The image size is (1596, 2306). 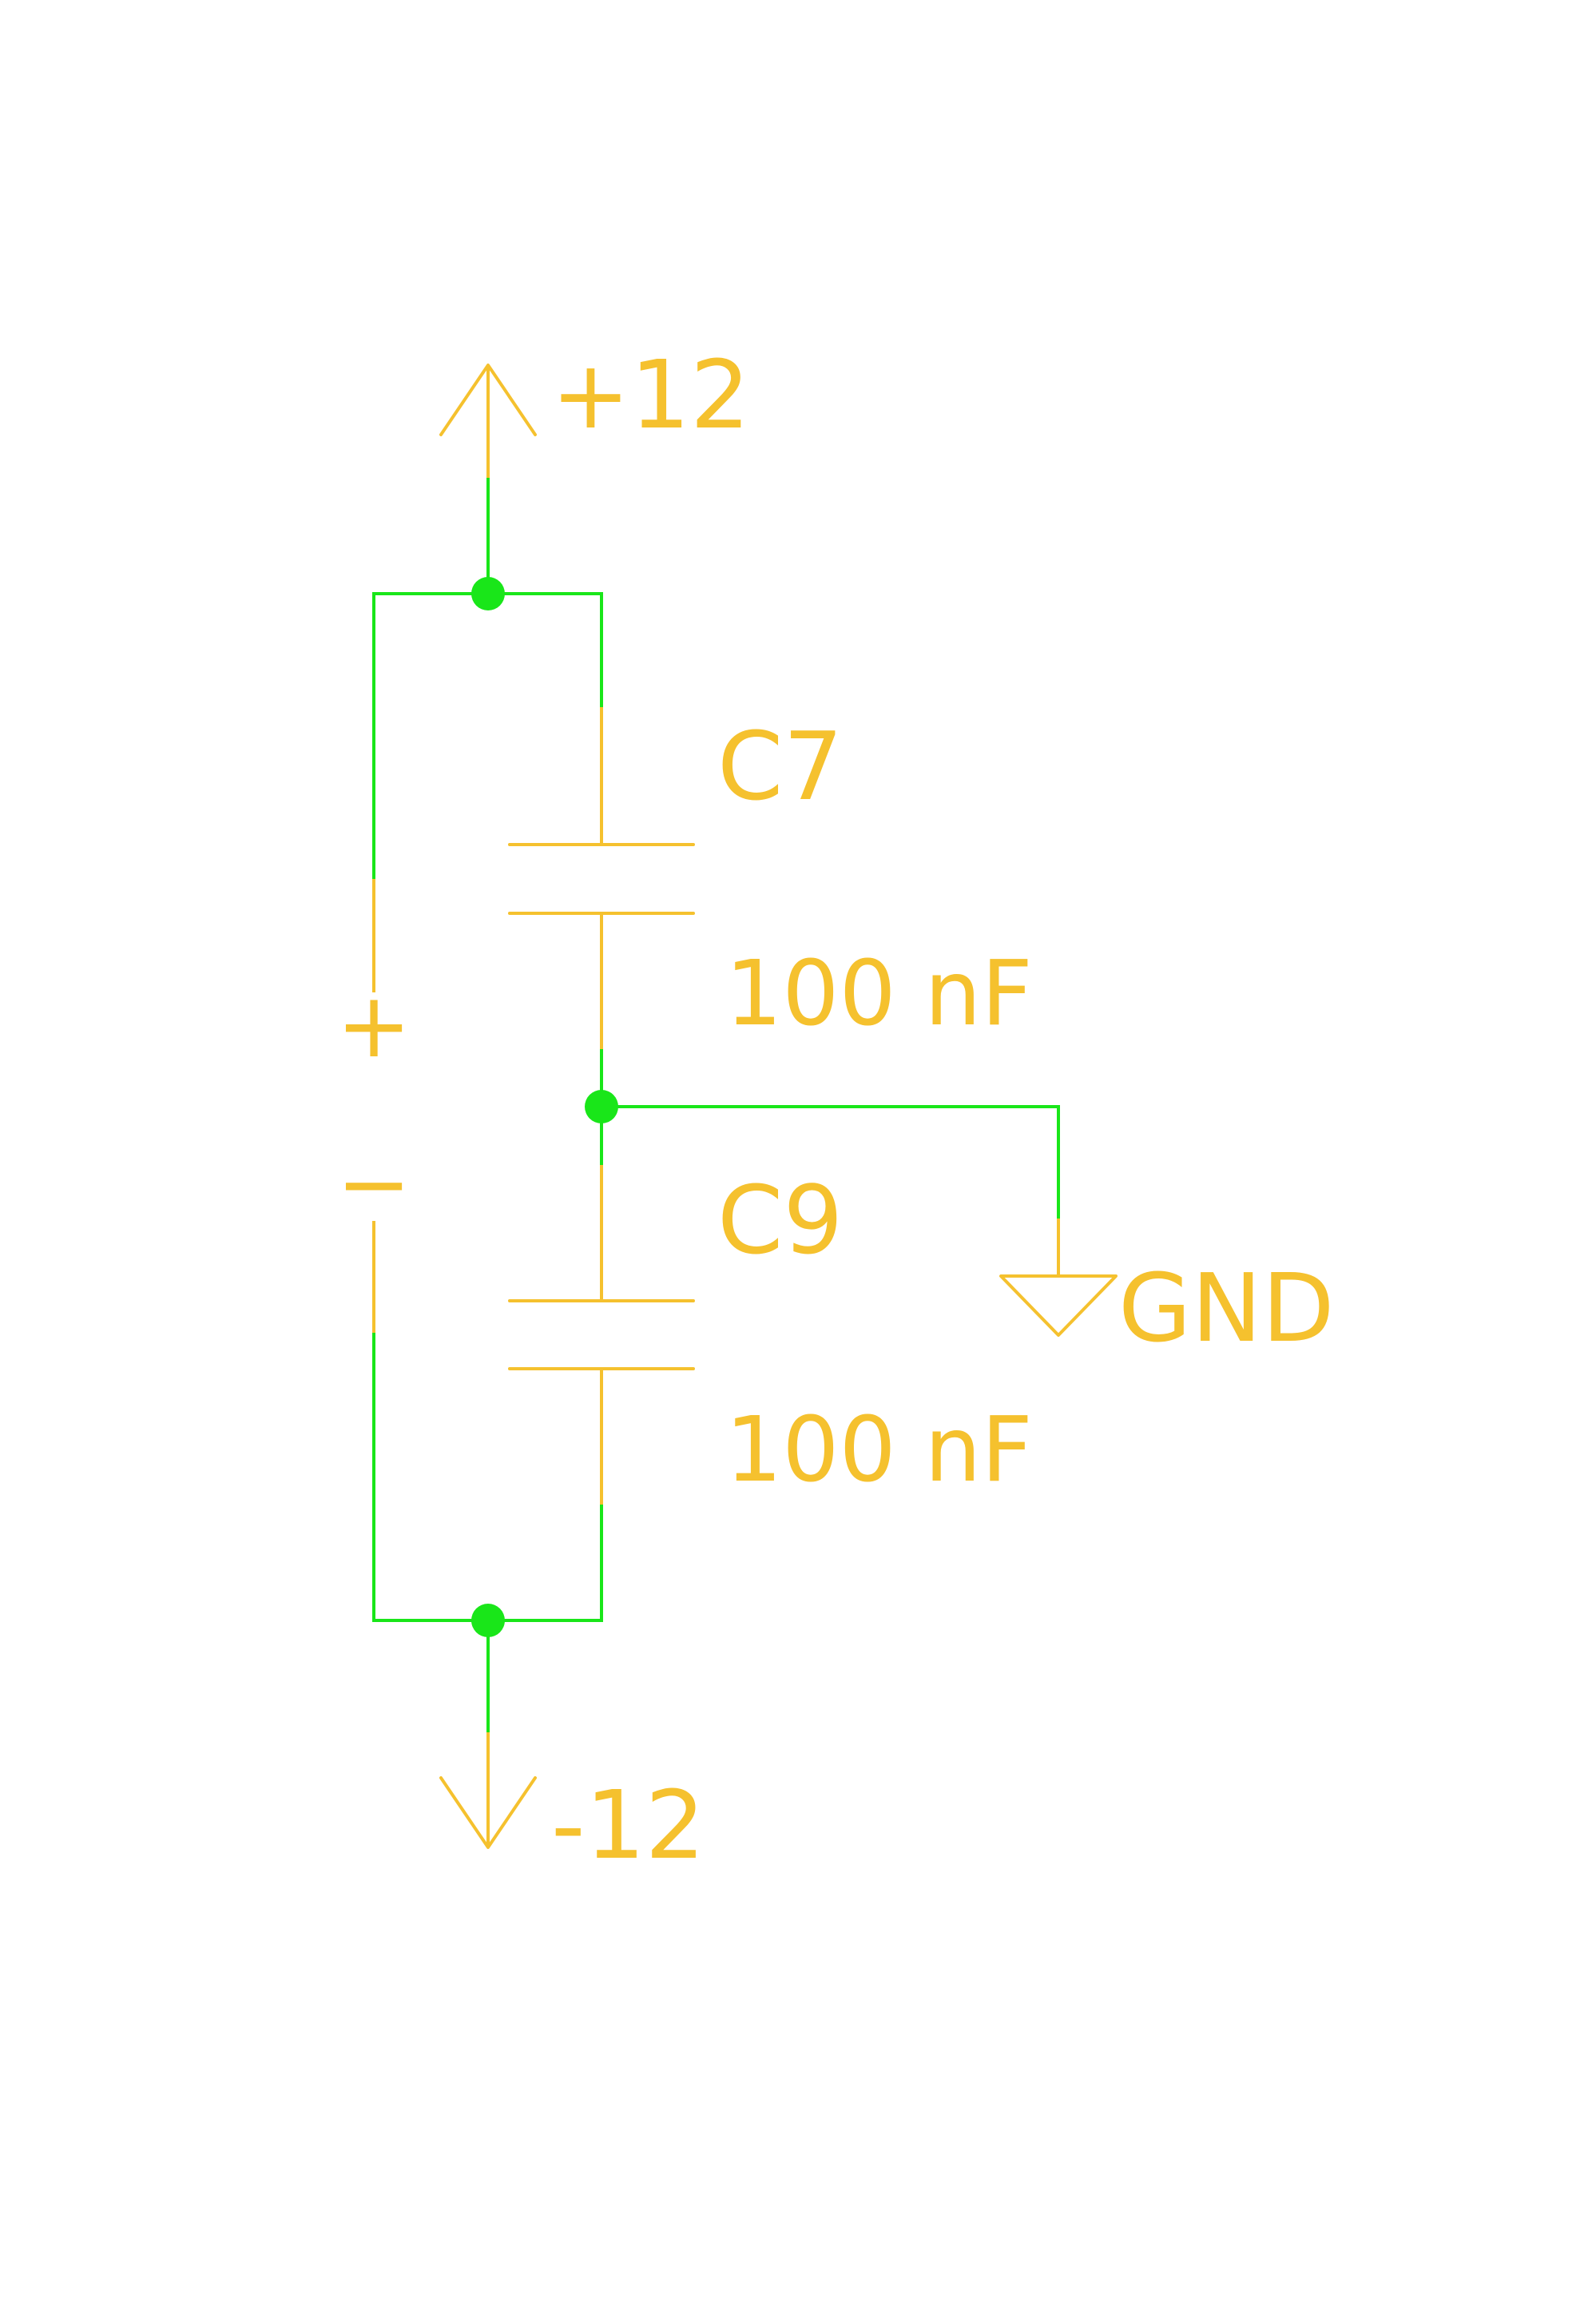 What do you see at coordinates (1058, 1278) in the screenshot?
I see `ground-symbol` at bounding box center [1058, 1278].